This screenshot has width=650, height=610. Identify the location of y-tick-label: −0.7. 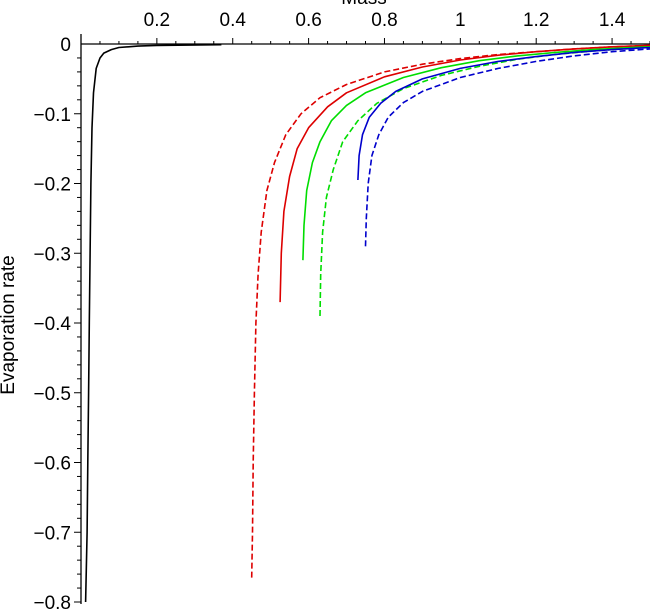
(52, 533).